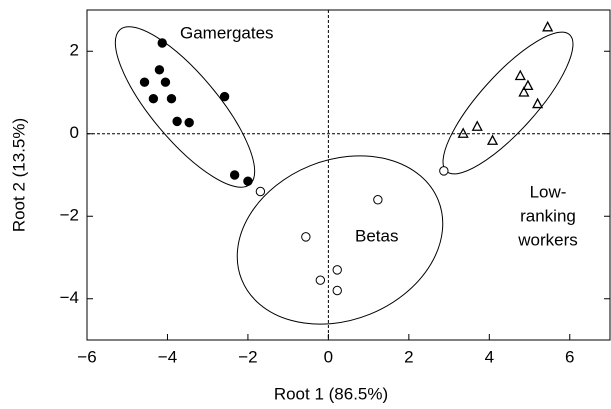 This screenshot has height=409, width=611. What do you see at coordinates (69, 297) in the screenshot?
I see `y-tick-label: −4` at bounding box center [69, 297].